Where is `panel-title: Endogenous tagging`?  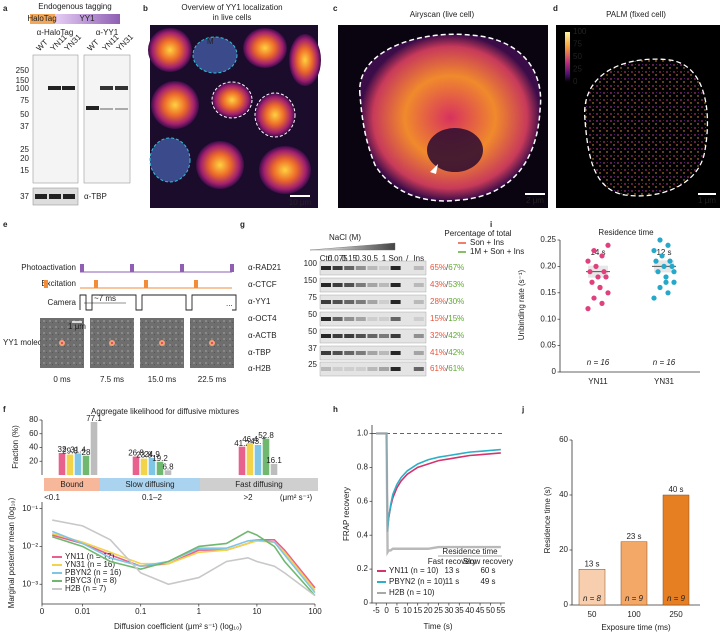
panel-title: Endogenous tagging is located at coordinates (74, 6).